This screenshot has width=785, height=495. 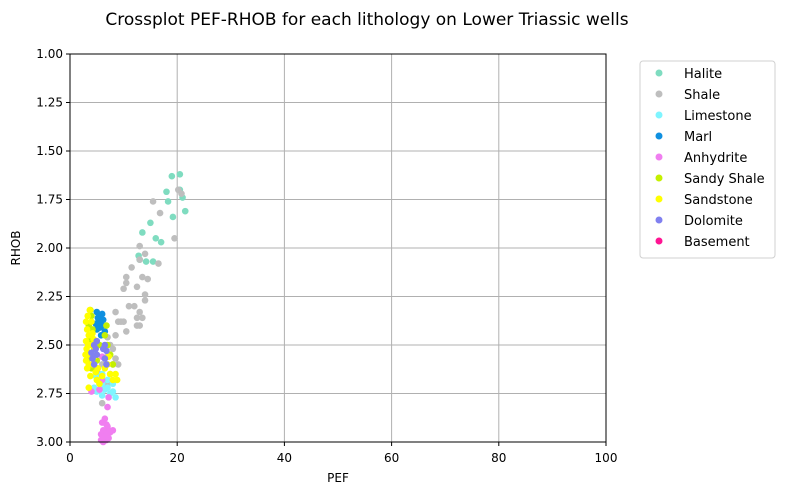 I want to click on x-tick-label: 0, so click(x=70, y=458).